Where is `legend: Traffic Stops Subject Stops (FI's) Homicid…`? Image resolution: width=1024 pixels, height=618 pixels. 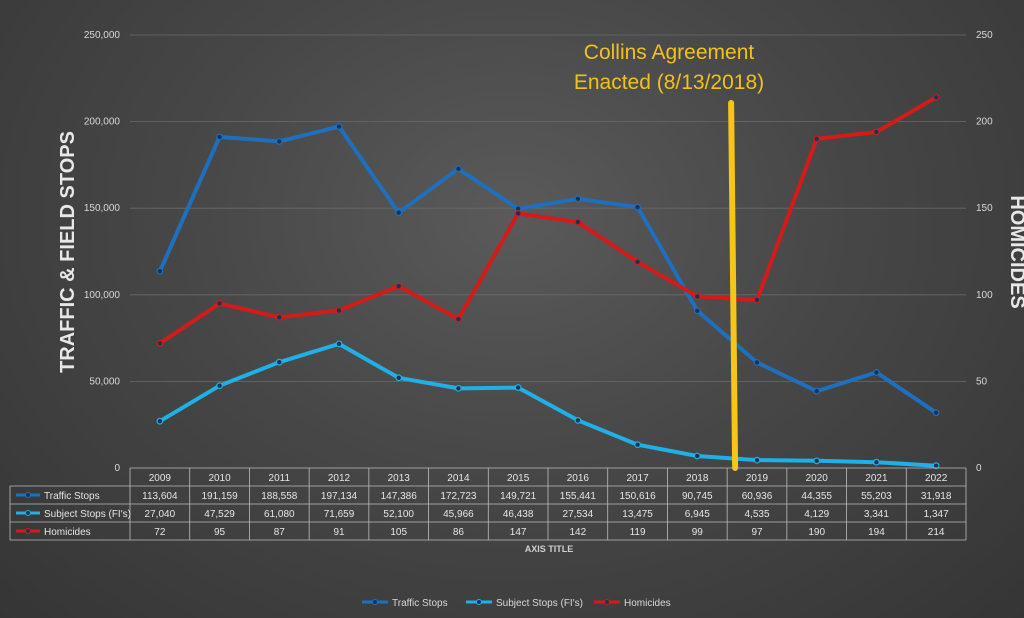
legend: Traffic Stops Subject Stops (FI's) Homicid… is located at coordinates (516, 603).